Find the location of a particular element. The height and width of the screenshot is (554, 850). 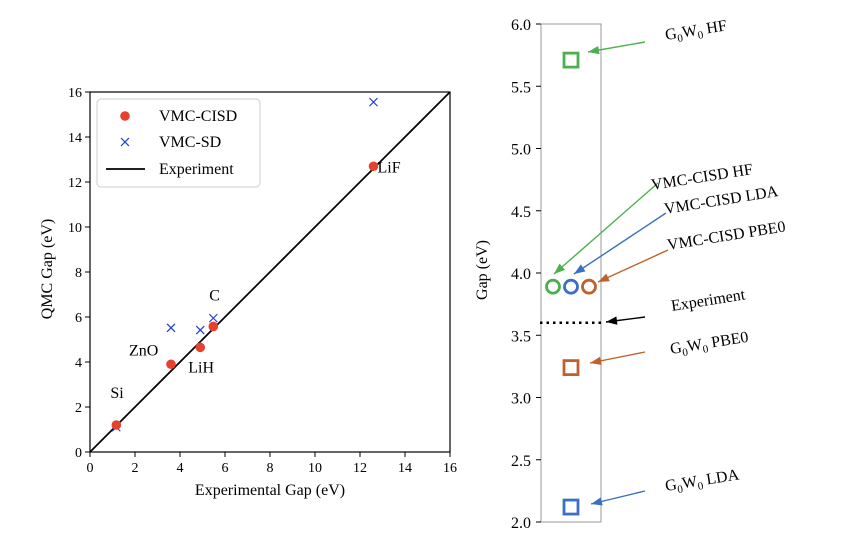

arrow-vmc-cisd-hf-head is located at coordinates (560, 268).